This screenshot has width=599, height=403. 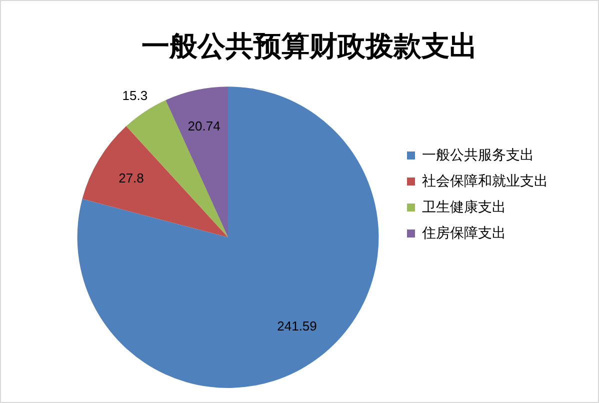 What do you see at coordinates (310, 46) in the screenshot?
I see `chart-title: 一般公共预算财政拨款支出` at bounding box center [310, 46].